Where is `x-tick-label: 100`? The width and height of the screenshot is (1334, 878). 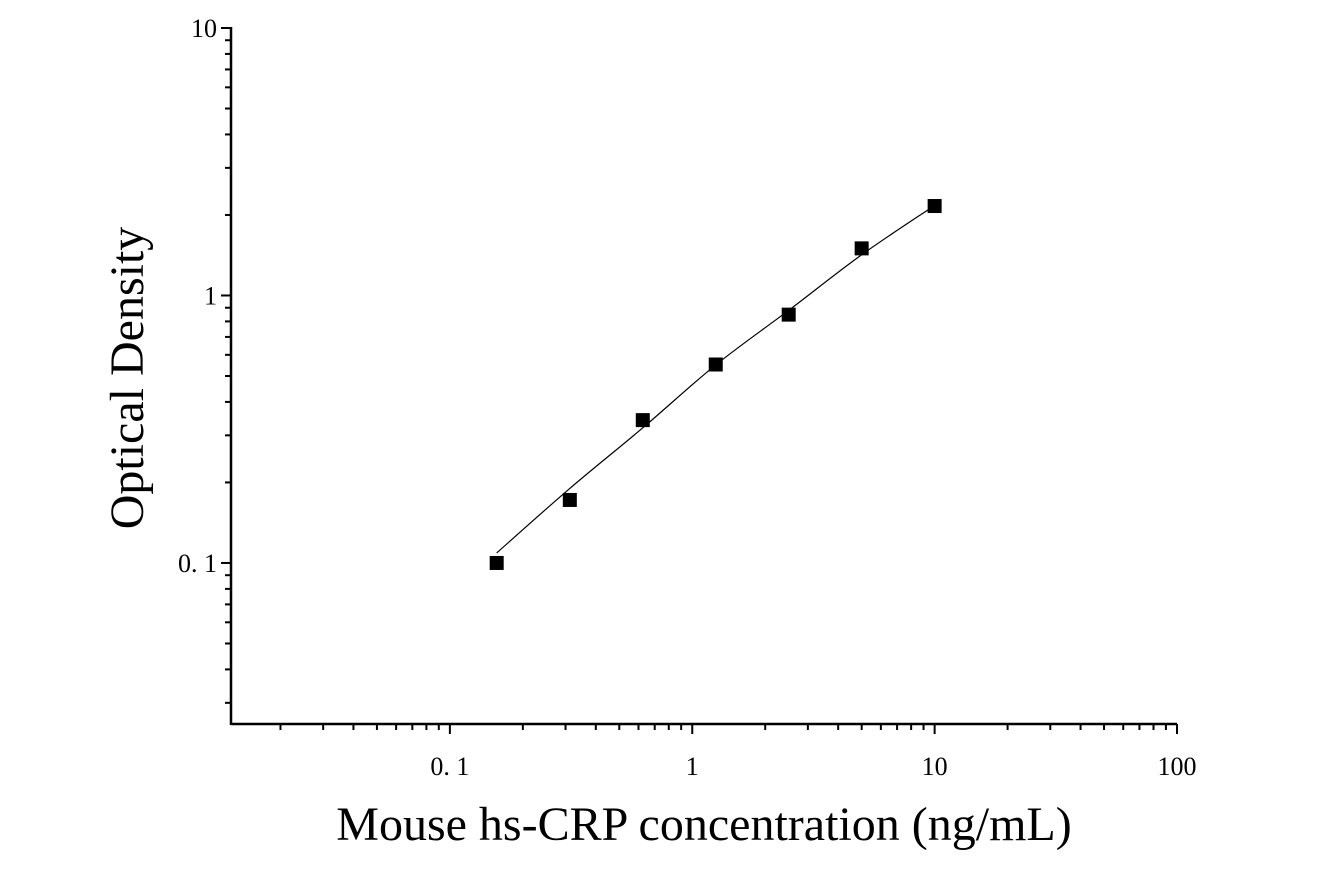 x-tick-label: 100 is located at coordinates (1177, 766).